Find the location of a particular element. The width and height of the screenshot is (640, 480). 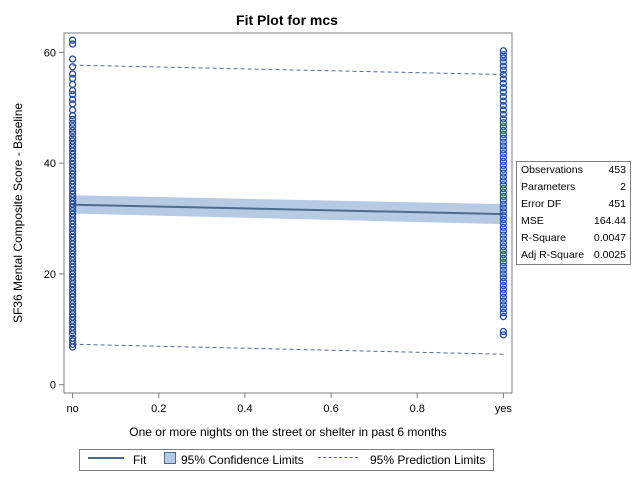

confidence-band-swatch is located at coordinates (170, 458).